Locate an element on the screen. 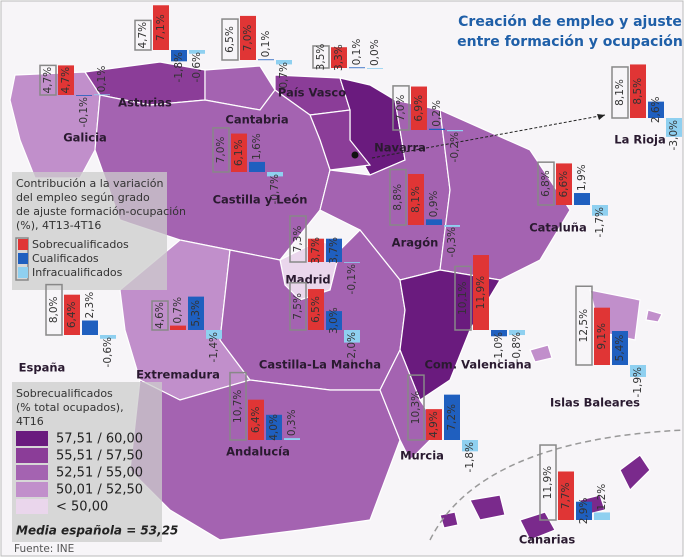 This screenshot has width=684, height=557. value-label: 1,2% is located at coordinates (602, 497).